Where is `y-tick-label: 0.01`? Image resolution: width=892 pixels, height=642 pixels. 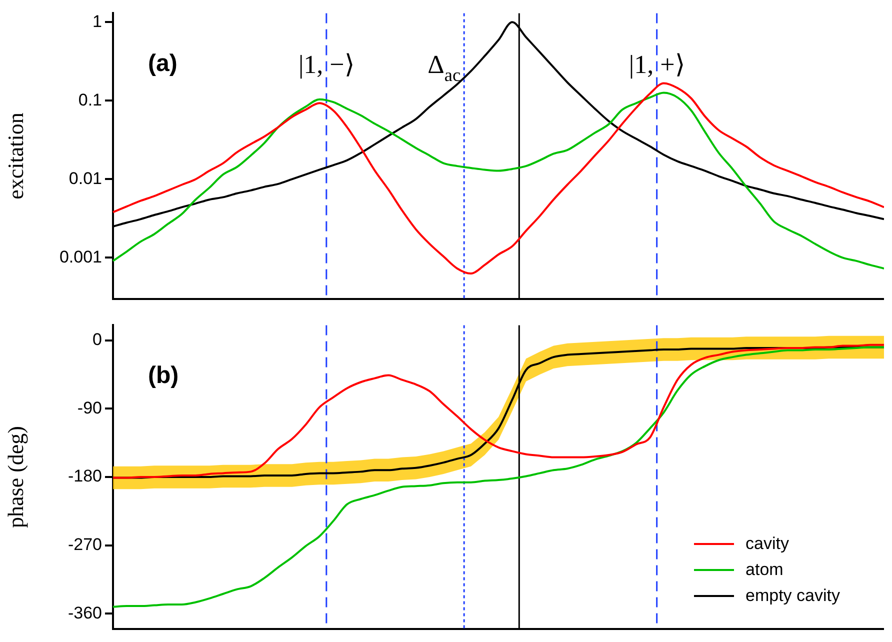 y-tick-label: 0.01 is located at coordinates (85, 178).